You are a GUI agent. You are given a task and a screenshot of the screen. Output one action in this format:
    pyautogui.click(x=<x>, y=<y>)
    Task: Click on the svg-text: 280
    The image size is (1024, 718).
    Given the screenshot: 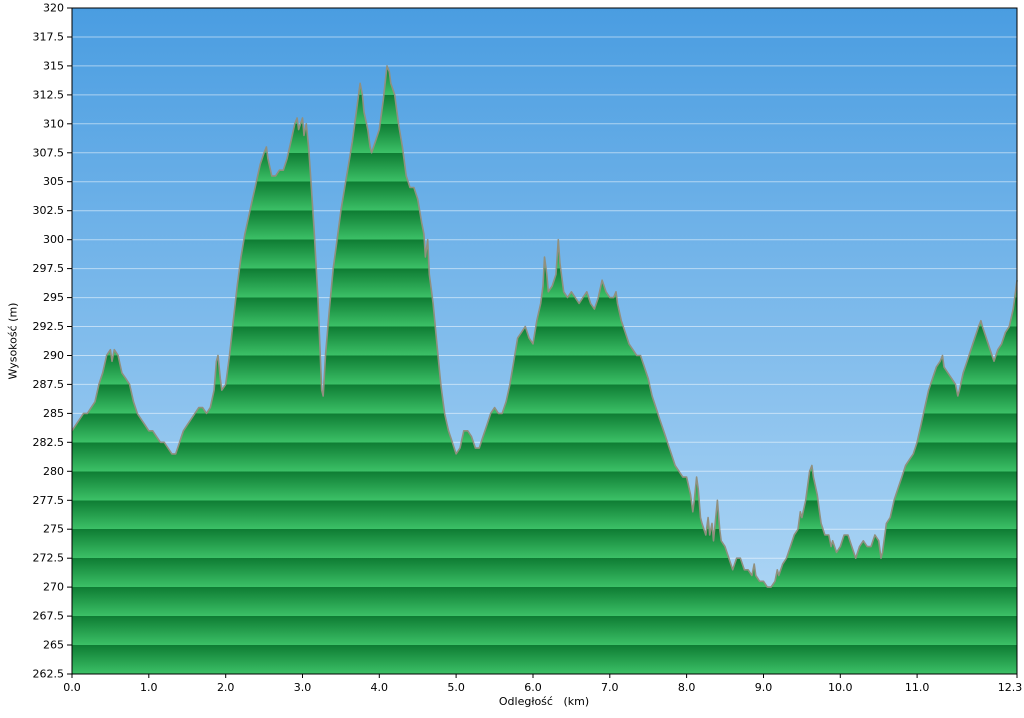 What is the action you would take?
    pyautogui.click(x=53, y=471)
    